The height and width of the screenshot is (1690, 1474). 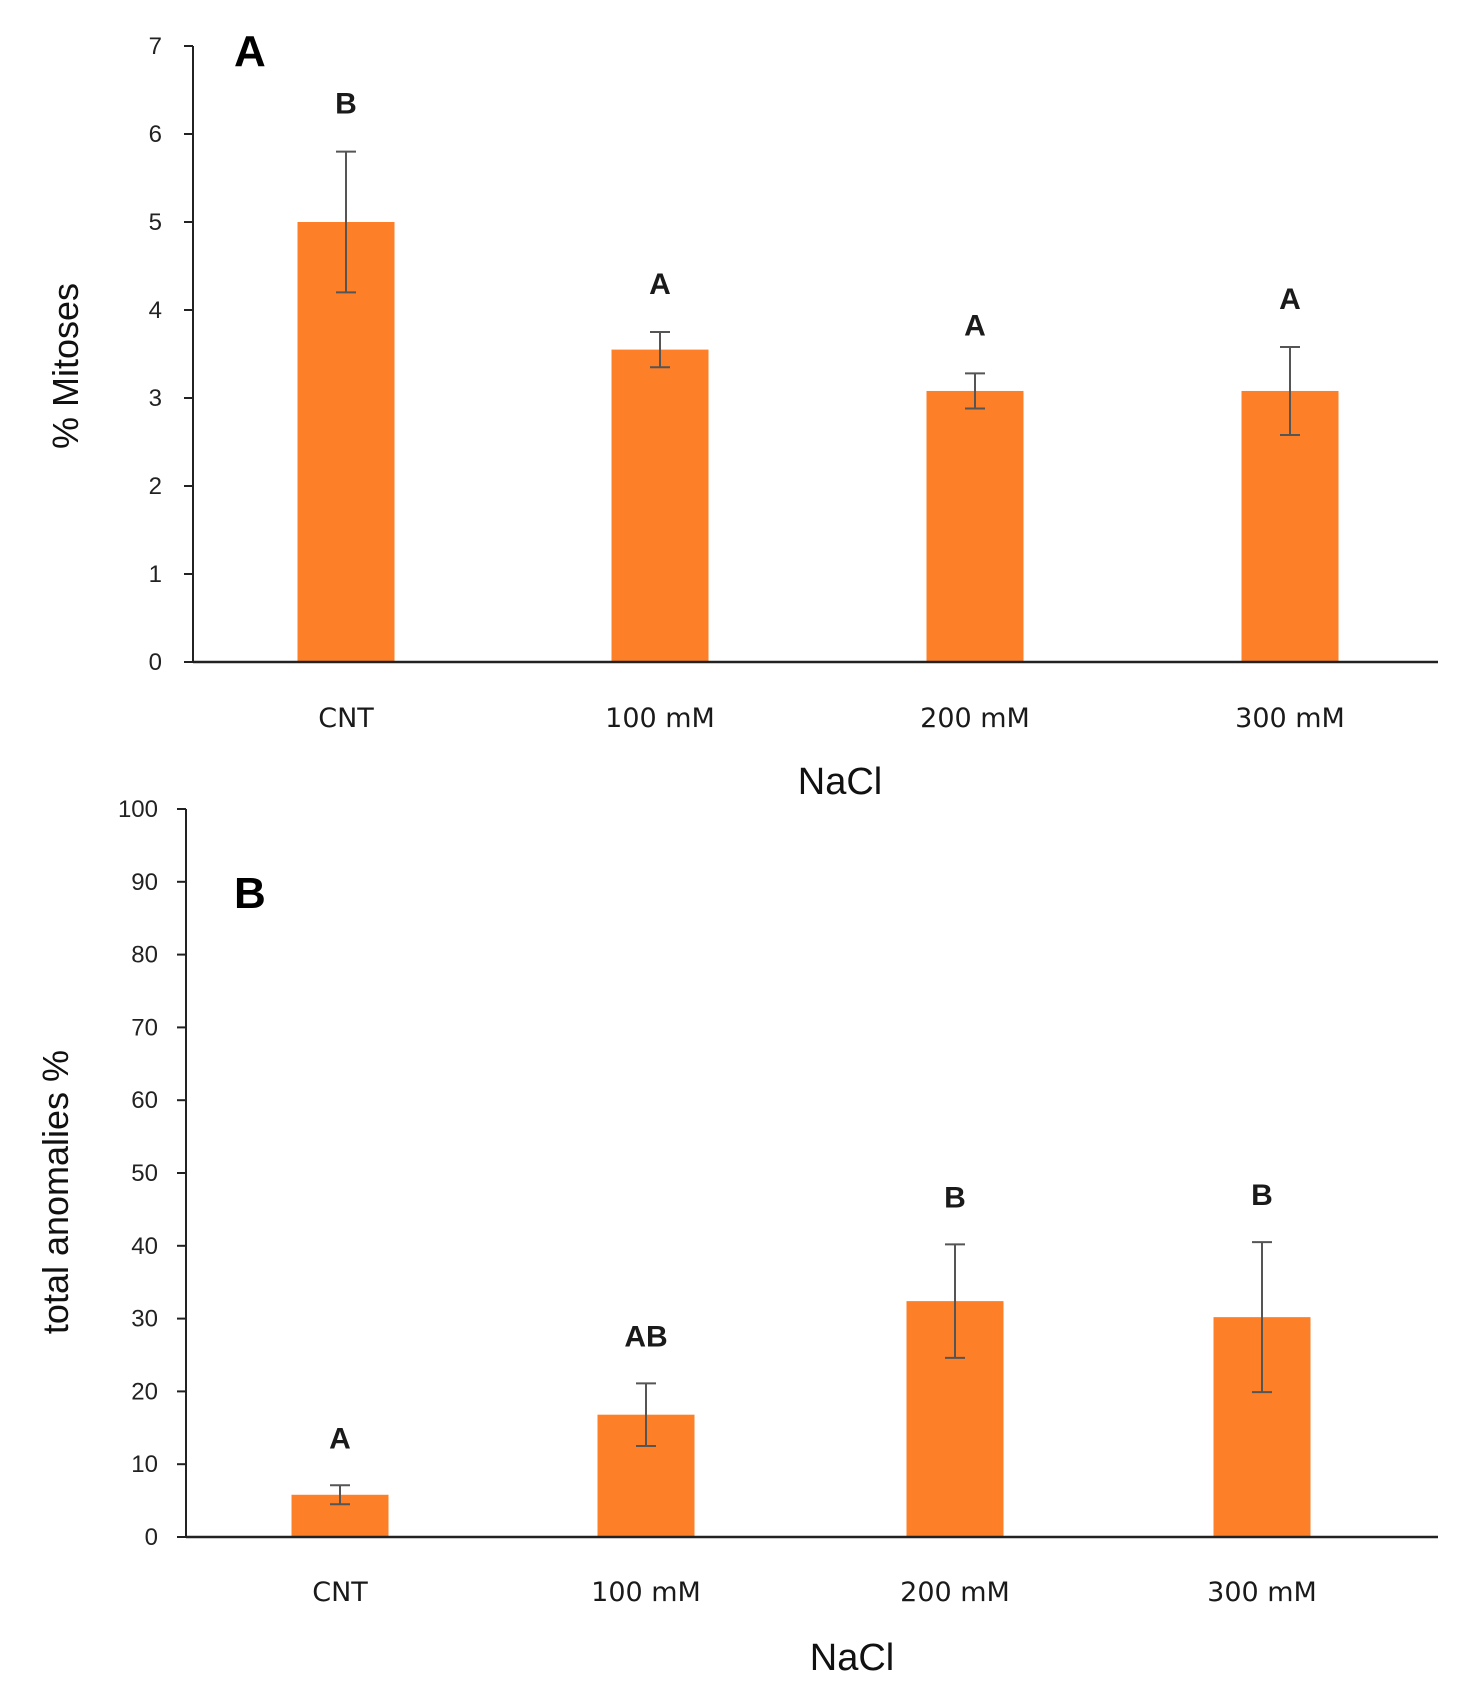 I want to click on chart-1-y-tick-label: 80, so click(x=144, y=955).